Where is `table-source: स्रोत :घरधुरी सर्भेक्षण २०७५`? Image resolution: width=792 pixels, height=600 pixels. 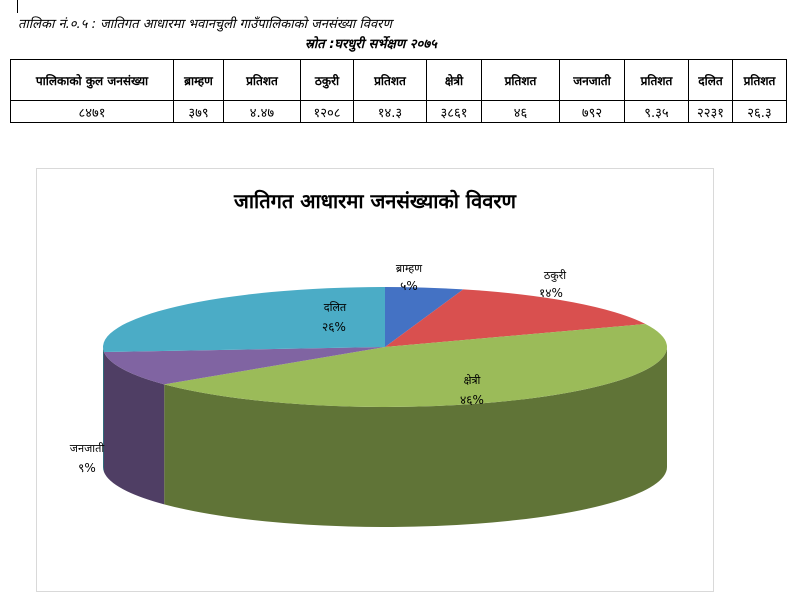
table-source: स्रोत :घरधुरी सर्भेक्षण २०७५ is located at coordinates (371, 44).